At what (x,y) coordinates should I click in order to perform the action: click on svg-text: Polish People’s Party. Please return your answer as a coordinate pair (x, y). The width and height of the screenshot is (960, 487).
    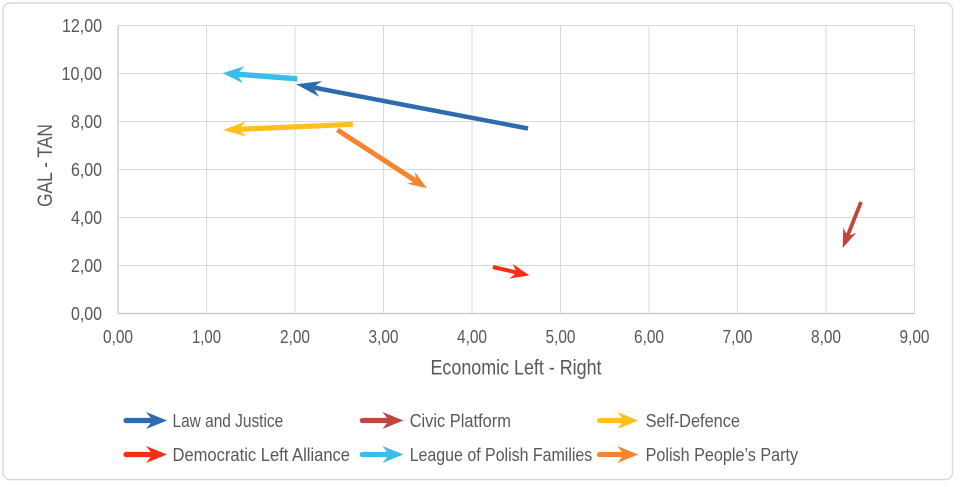
    Looking at the image, I should click on (722, 455).